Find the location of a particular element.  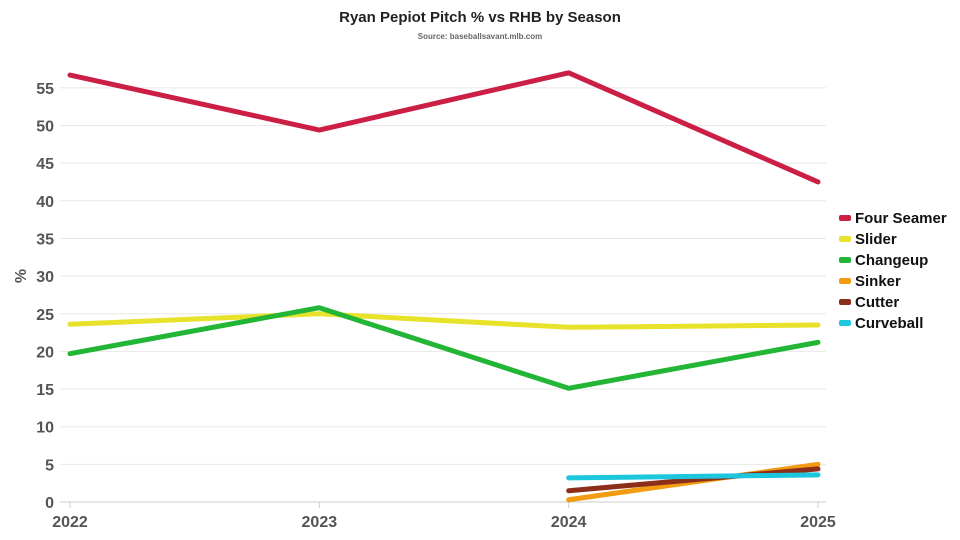

series-line-changeup is located at coordinates (444, 348).